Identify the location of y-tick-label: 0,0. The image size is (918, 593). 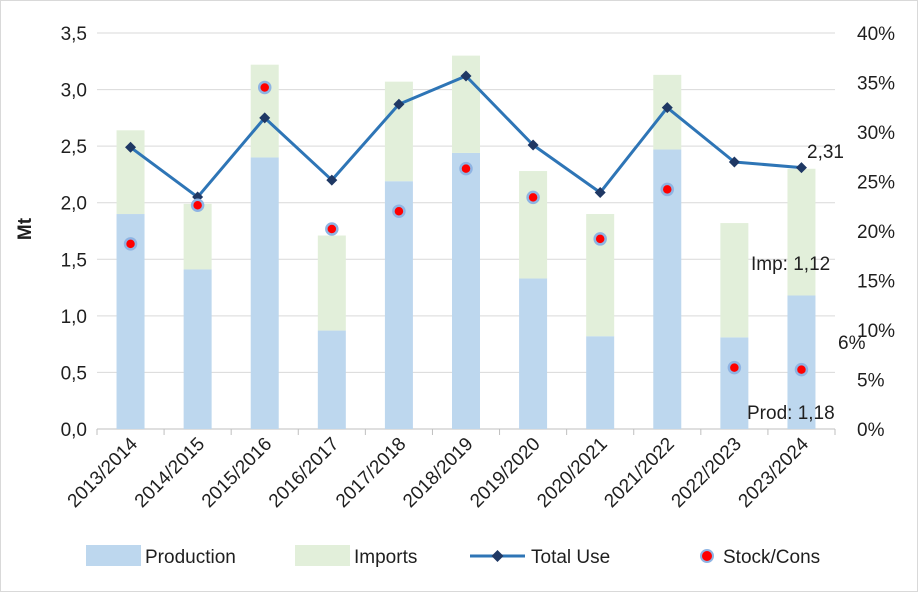
(74, 430).